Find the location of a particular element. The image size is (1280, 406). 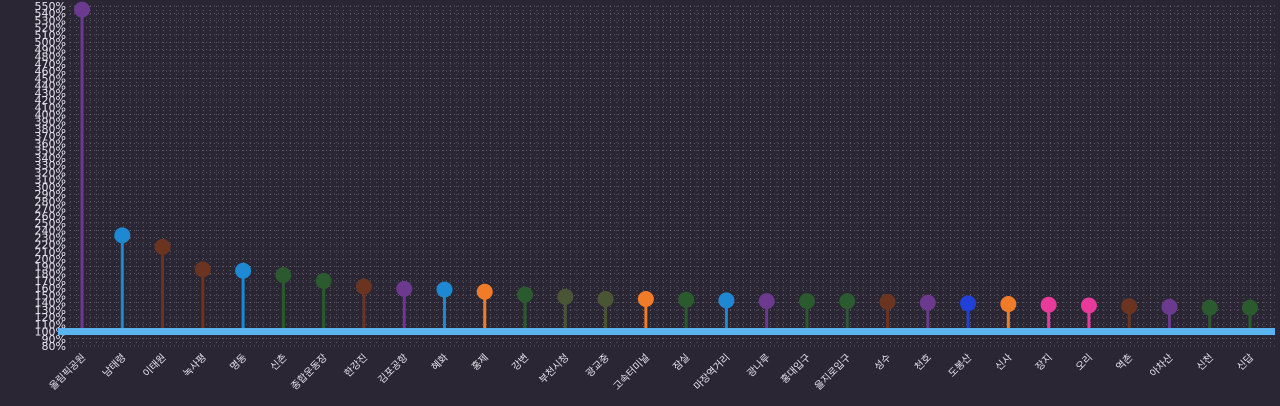

y-tick-label: 380% is located at coordinates (50, 129).